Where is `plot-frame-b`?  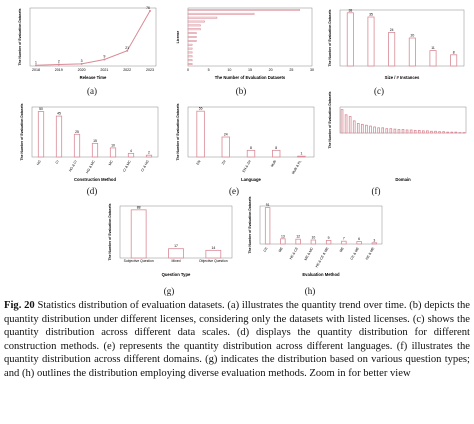 plot-frame-b is located at coordinates (250, 37).